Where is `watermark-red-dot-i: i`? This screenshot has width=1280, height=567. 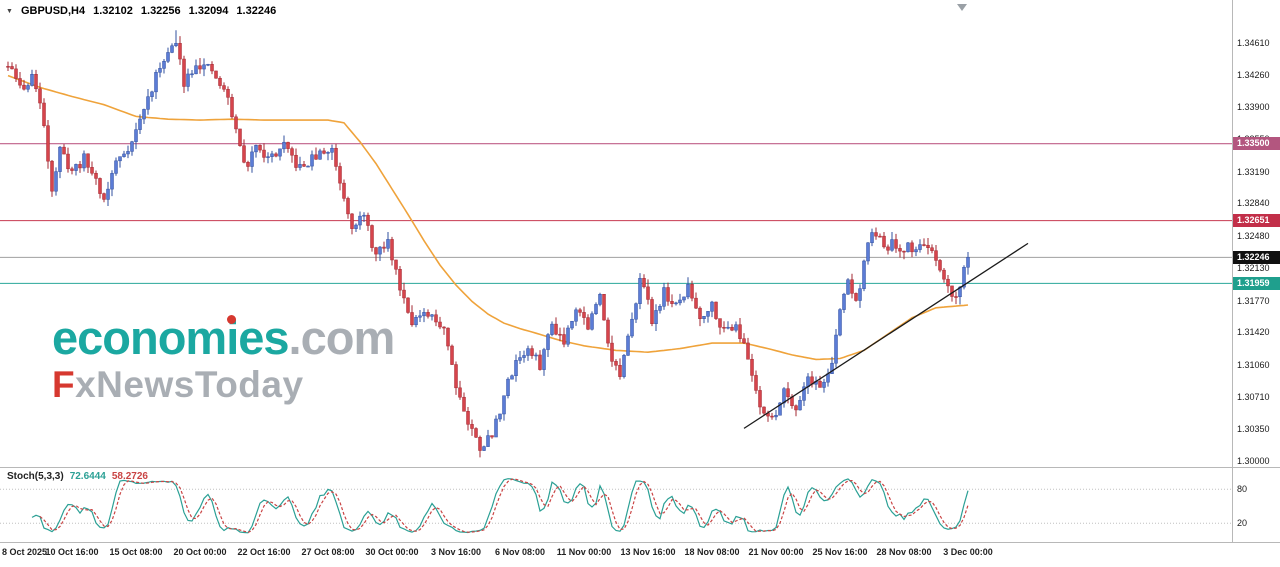
watermark-red-dot-i: i is located at coordinates (232, 337).